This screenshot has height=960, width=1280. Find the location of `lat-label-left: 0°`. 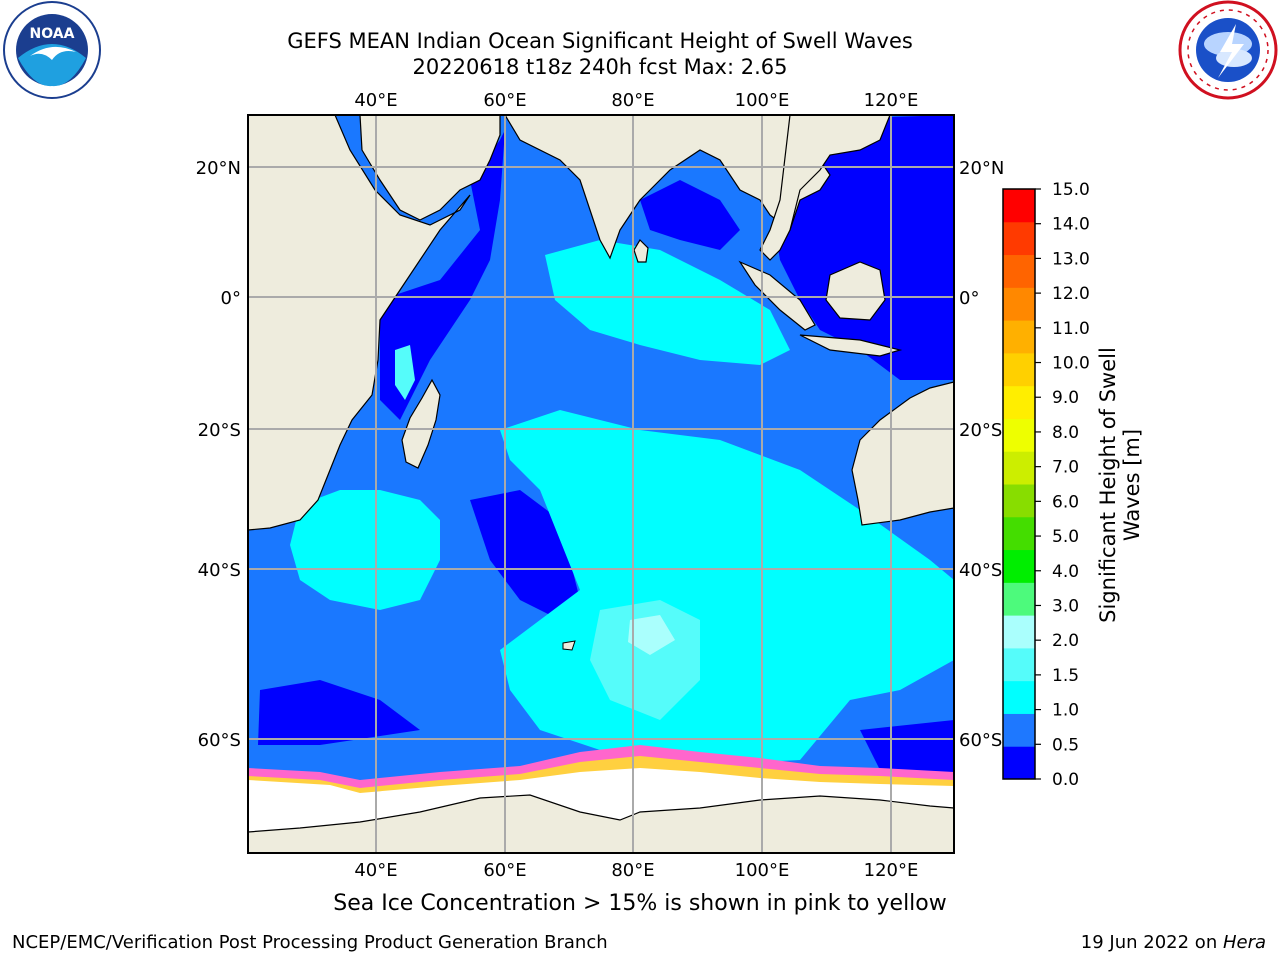

lat-label-left: 0° is located at coordinates (231, 298).